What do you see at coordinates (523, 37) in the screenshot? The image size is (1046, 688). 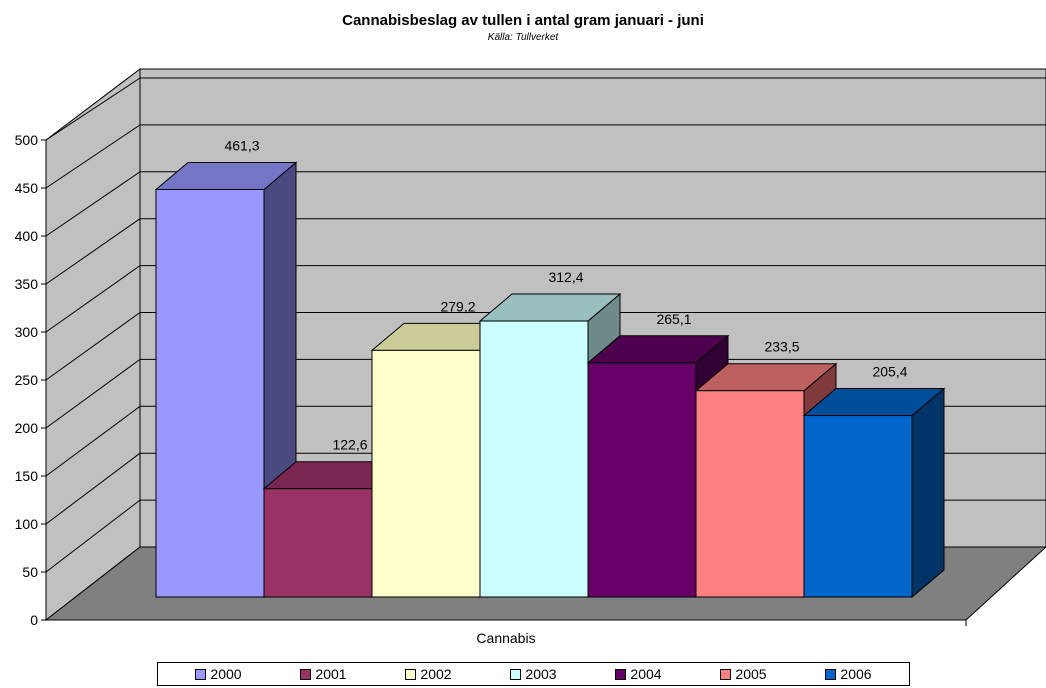 I see `chart-subtitle: Källa: Tullverket` at bounding box center [523, 37].